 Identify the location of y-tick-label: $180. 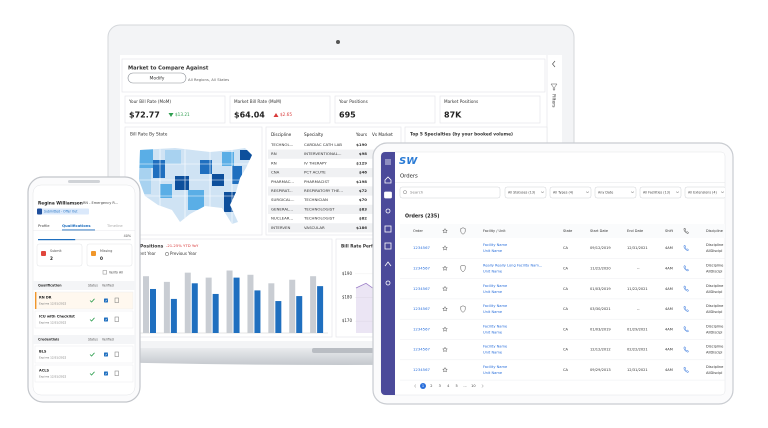
(347, 297).